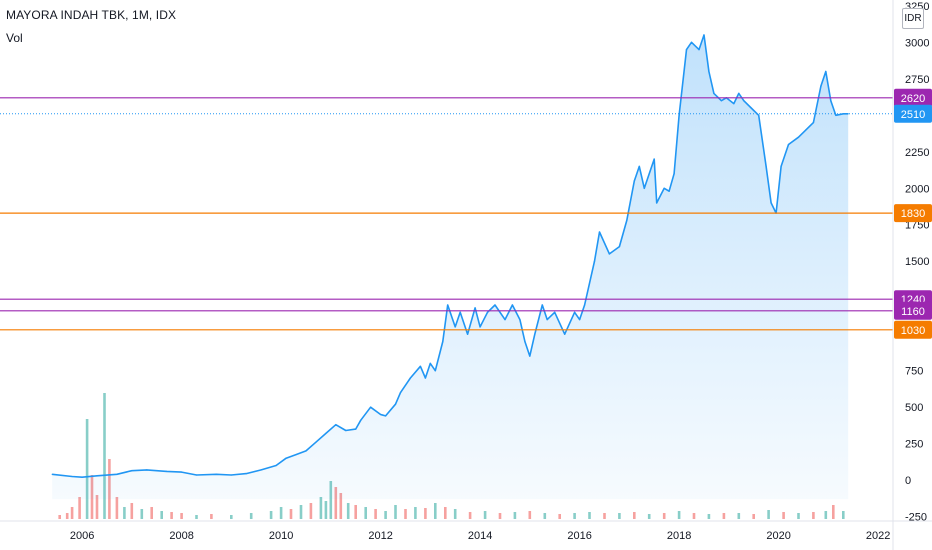  Describe the element at coordinates (917, 43) in the screenshot. I see `y-tick-3000: 3000` at that location.